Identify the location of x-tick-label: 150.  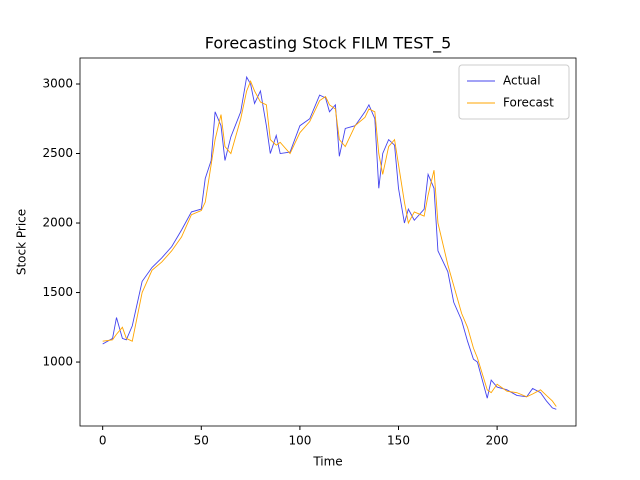
(398, 441).